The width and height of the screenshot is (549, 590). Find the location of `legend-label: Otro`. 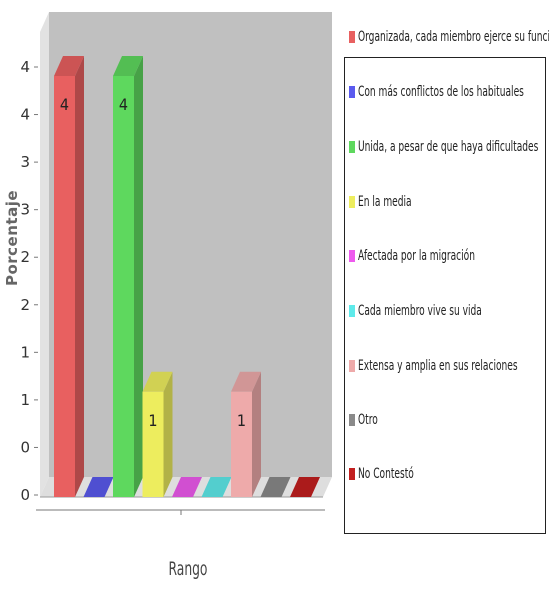

legend-label: Otro is located at coordinates (368, 420).